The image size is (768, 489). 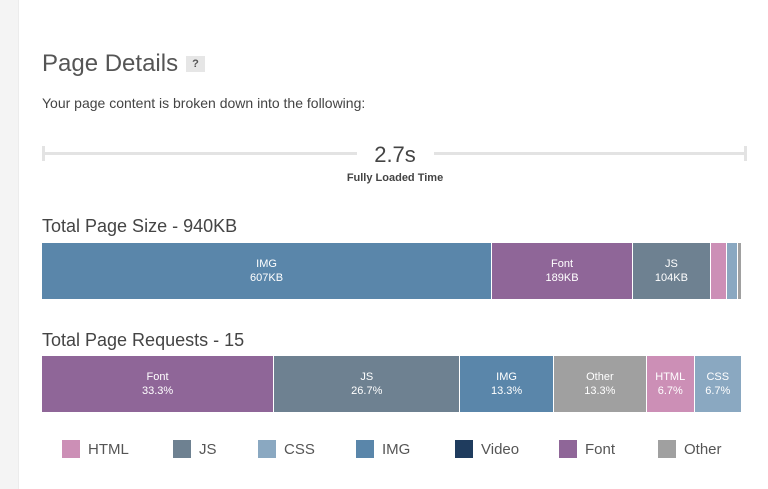 I want to click on legend-item-other: Other, so click(x=698, y=449).